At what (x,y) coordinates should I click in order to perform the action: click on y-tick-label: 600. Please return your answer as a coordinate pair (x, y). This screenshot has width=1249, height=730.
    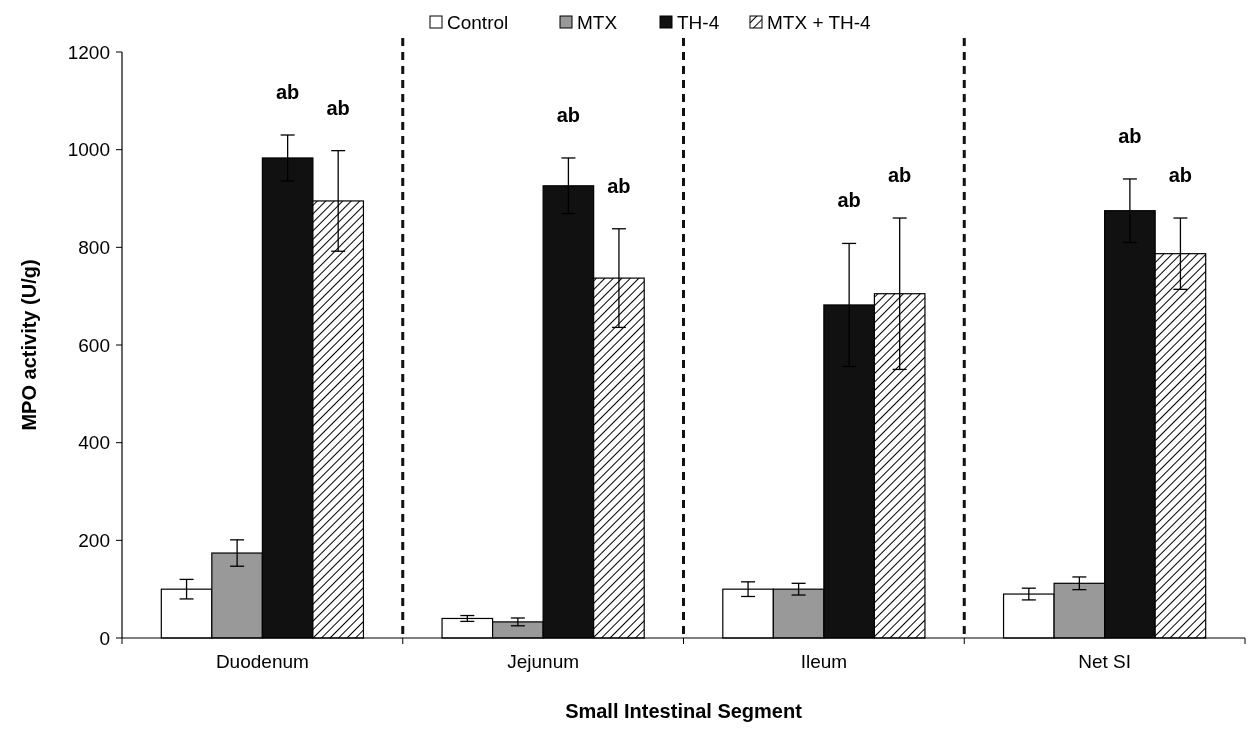
    Looking at the image, I should click on (94, 345).